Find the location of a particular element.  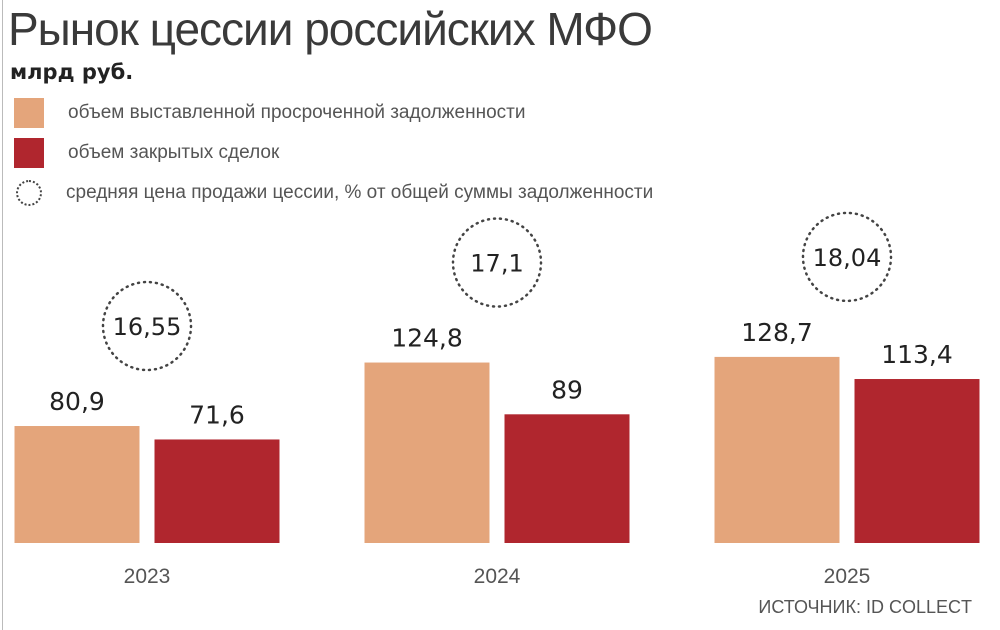

bar-value-label: 89 is located at coordinates (567, 389).